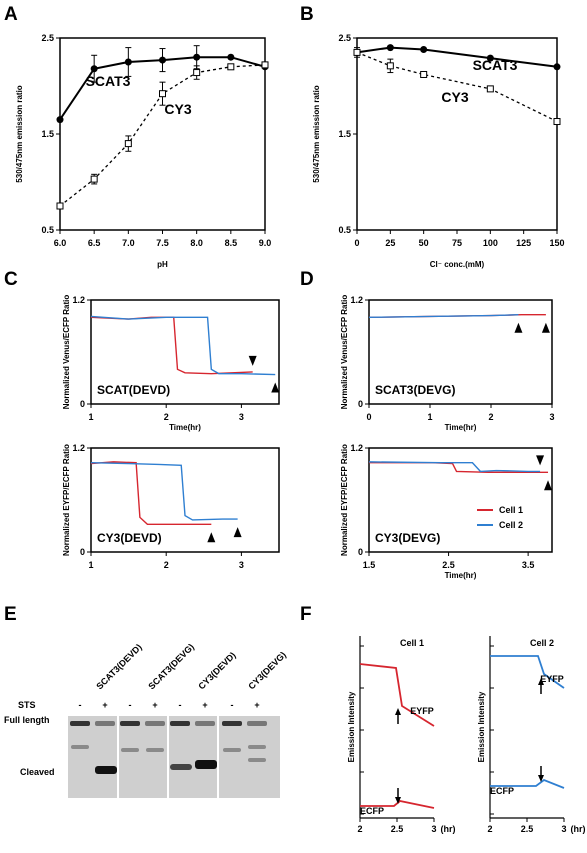  What do you see at coordinates (128, 243) in the screenshot?
I see `x-tick-label: 7.0` at bounding box center [128, 243].